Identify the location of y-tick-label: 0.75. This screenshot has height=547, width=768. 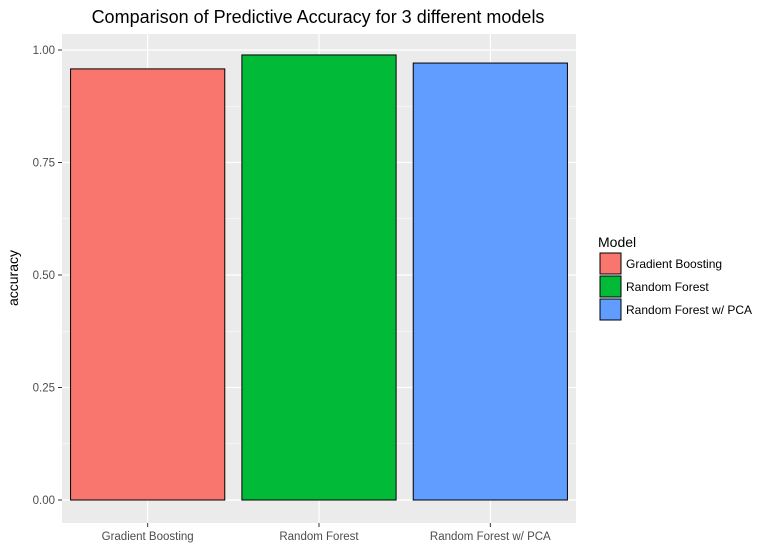
(44, 164).